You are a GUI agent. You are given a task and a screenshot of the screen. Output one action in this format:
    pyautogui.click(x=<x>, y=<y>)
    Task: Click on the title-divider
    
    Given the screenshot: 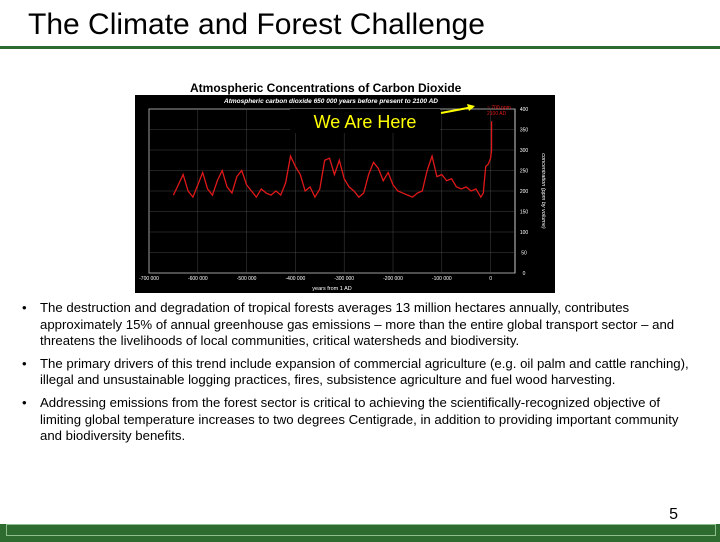 What is the action you would take?
    pyautogui.click(x=360, y=47)
    